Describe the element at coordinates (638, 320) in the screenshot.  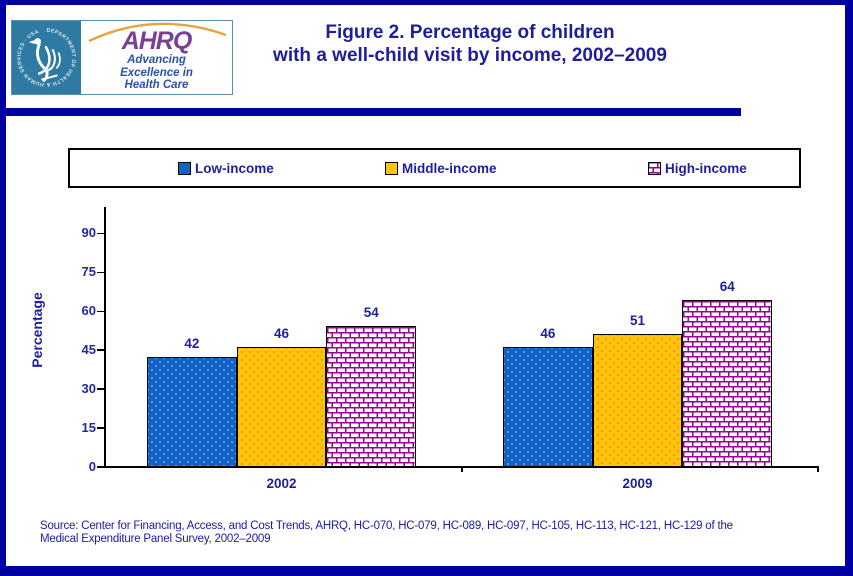
I see `bar-value-label: 51` at that location.